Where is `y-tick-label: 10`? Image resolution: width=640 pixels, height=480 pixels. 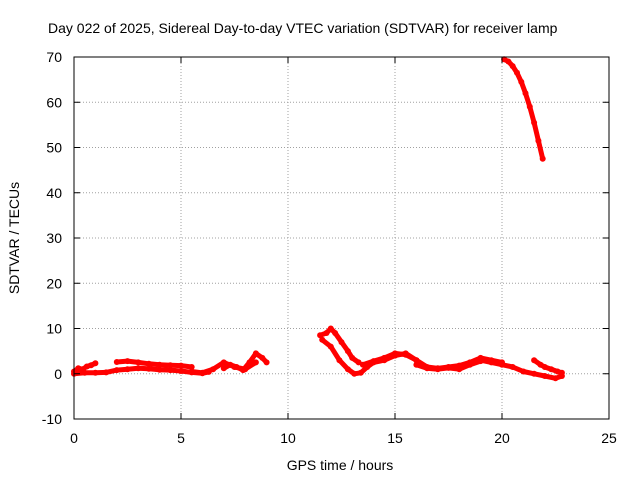
y-tick-label: 10 is located at coordinates (54, 329).